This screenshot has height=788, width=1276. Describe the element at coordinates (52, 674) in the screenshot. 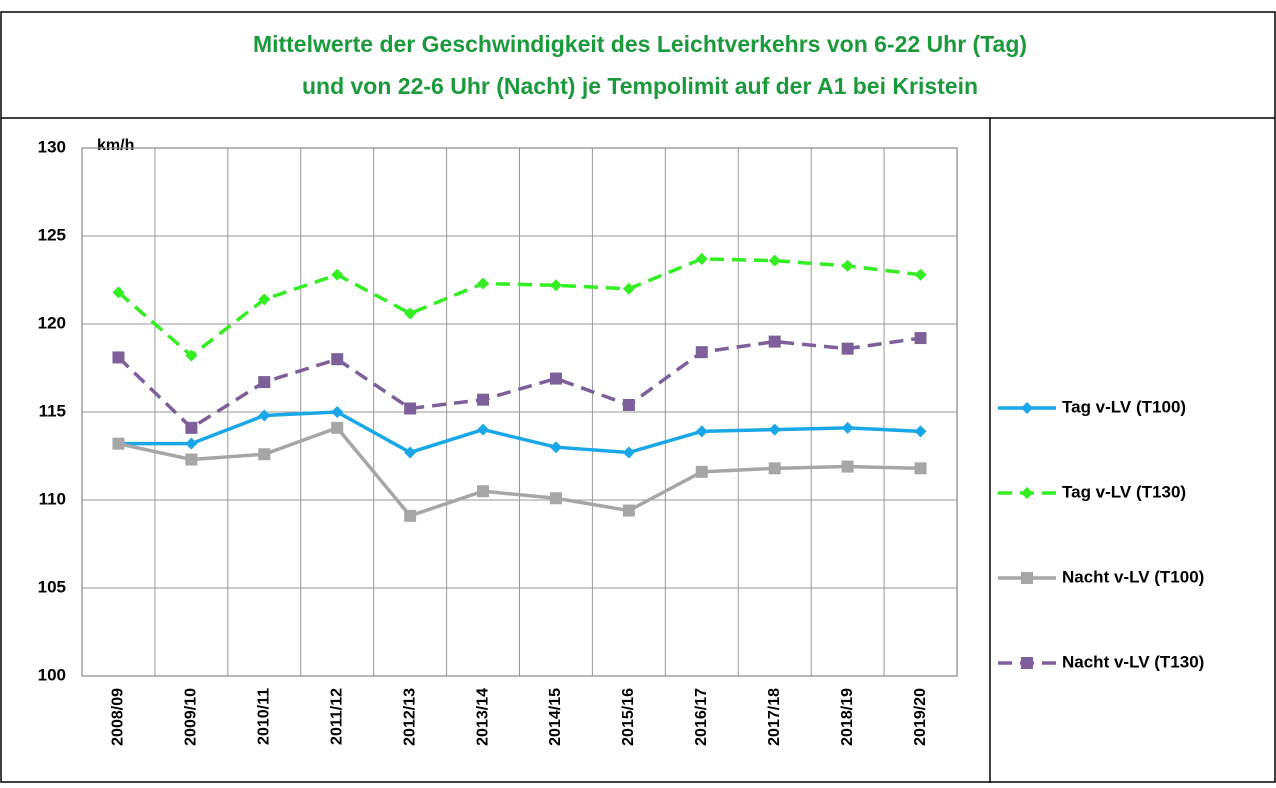

I see `y-tick-label: 100` at that location.